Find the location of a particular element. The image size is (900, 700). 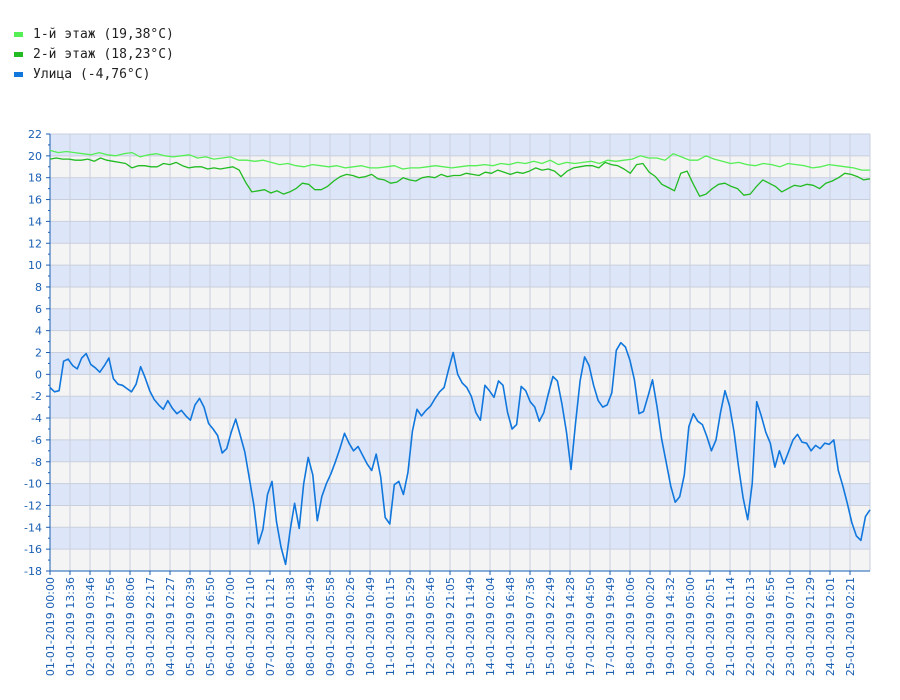

x-tick-label: 19-01-2019 14:32 is located at coordinates (670, 626).